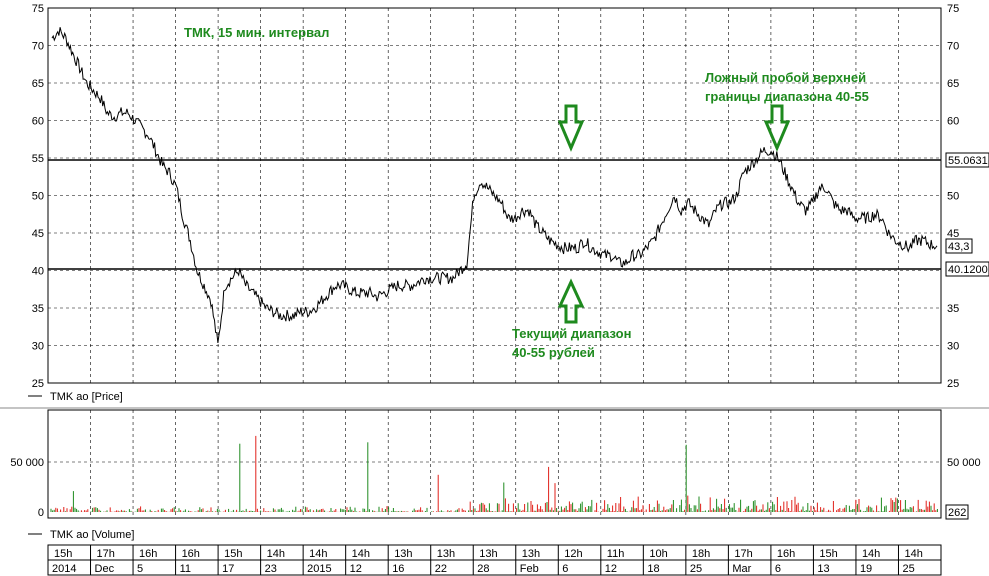 The width and height of the screenshot is (989, 576). I want to click on level-label-40: 40.1200, so click(968, 270).